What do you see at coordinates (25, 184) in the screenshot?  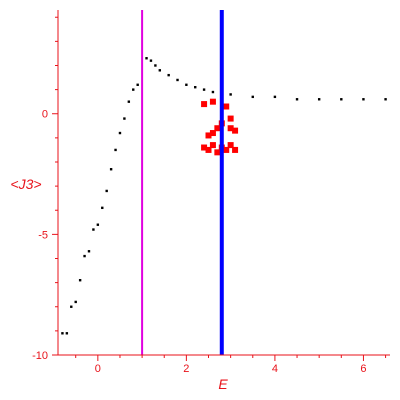 I see `y-axis-title: <J3>` at bounding box center [25, 184].